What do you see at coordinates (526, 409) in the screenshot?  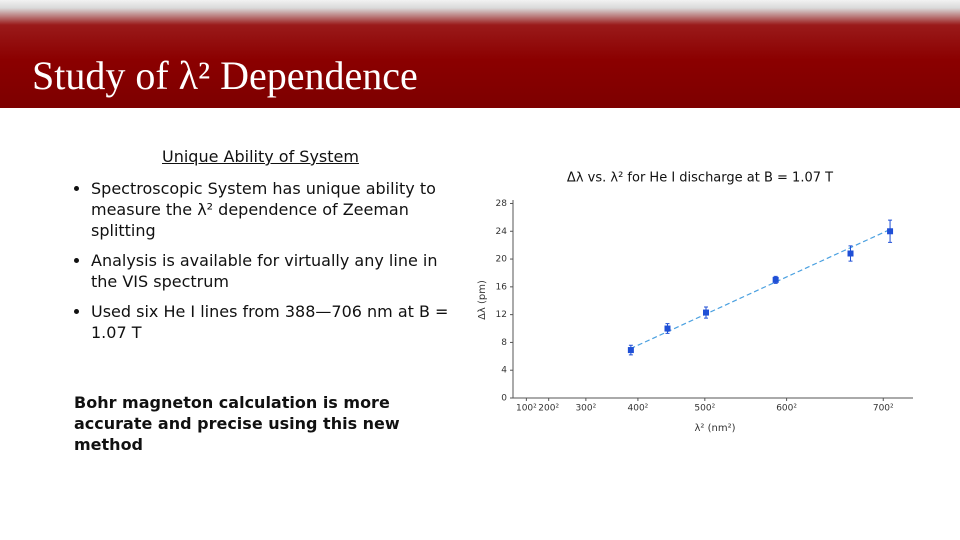 I see `x-tick-label: 100²` at bounding box center [526, 409].